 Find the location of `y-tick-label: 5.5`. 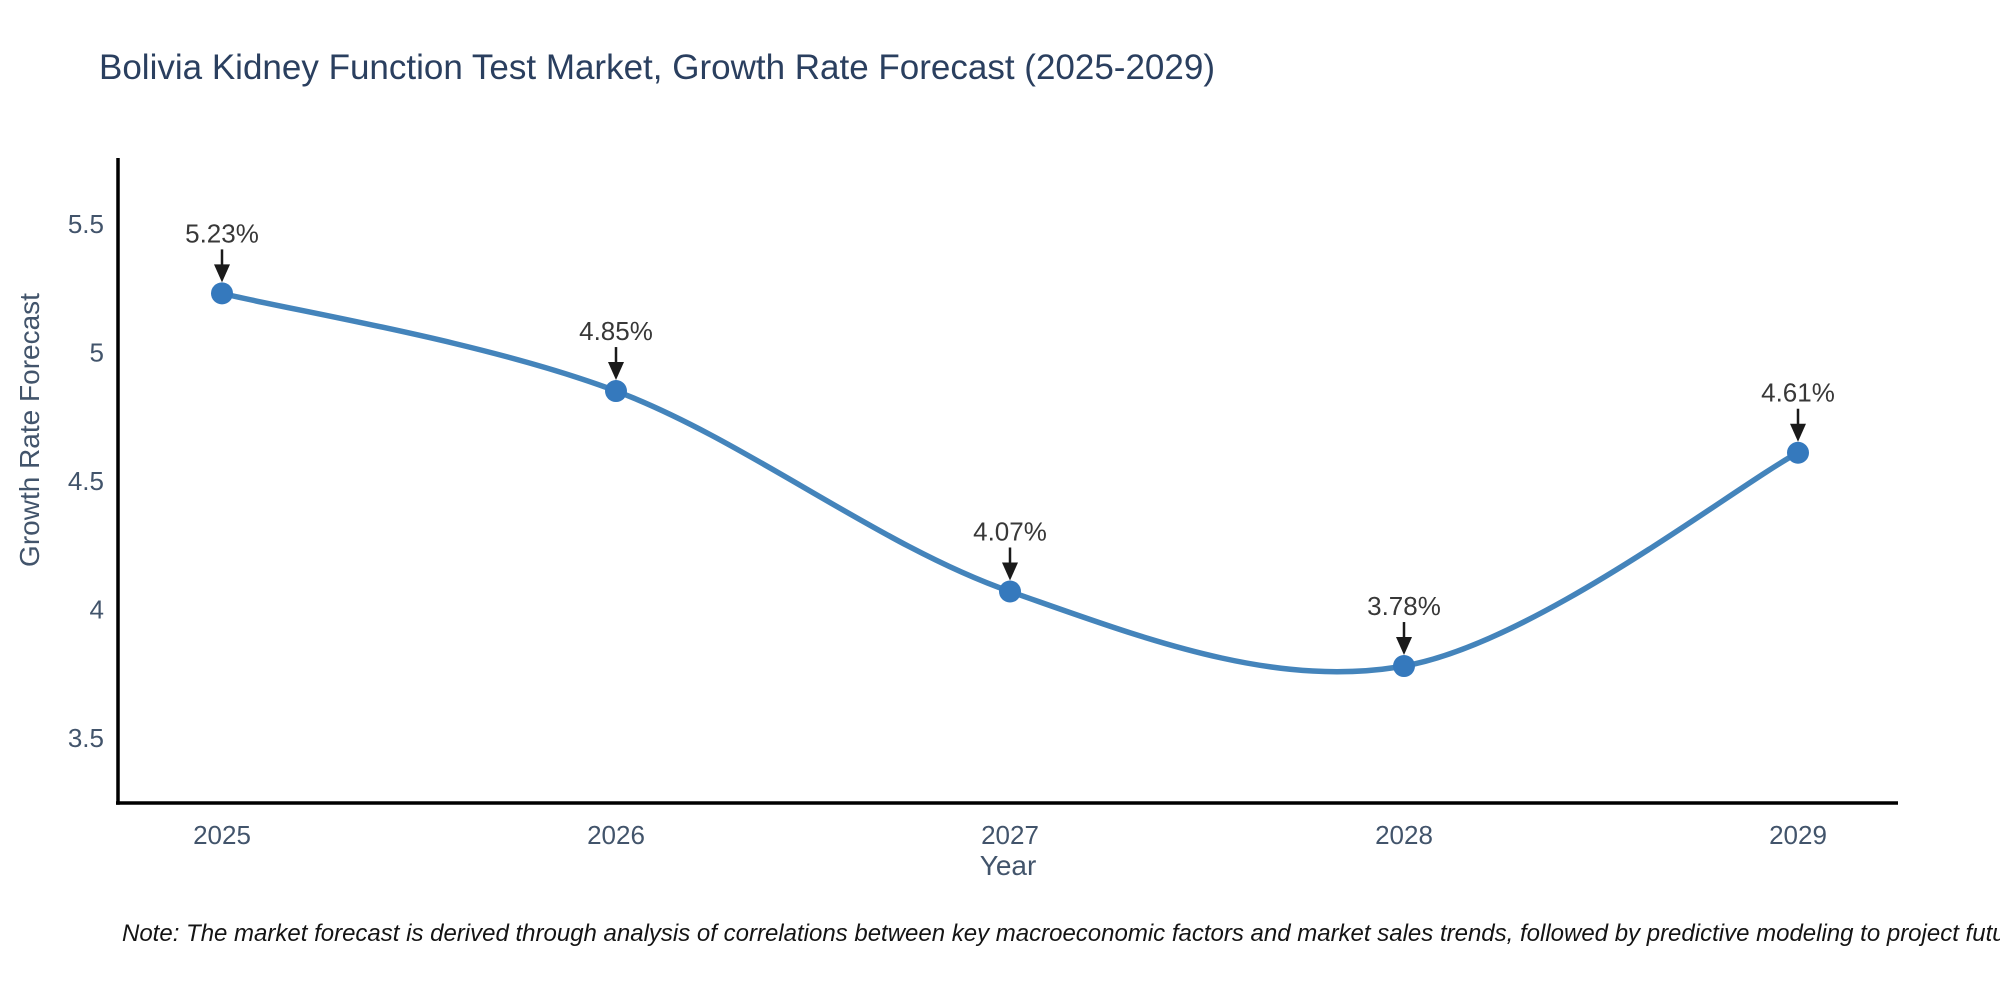

y-tick-label: 5.5 is located at coordinates (86, 224).